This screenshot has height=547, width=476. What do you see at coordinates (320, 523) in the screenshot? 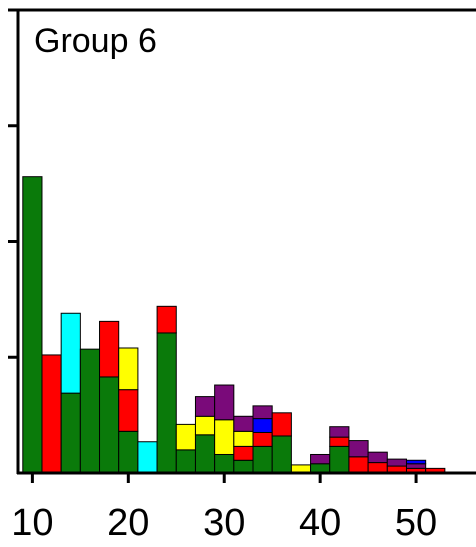
I see `x-tick-label: 40` at bounding box center [320, 523].